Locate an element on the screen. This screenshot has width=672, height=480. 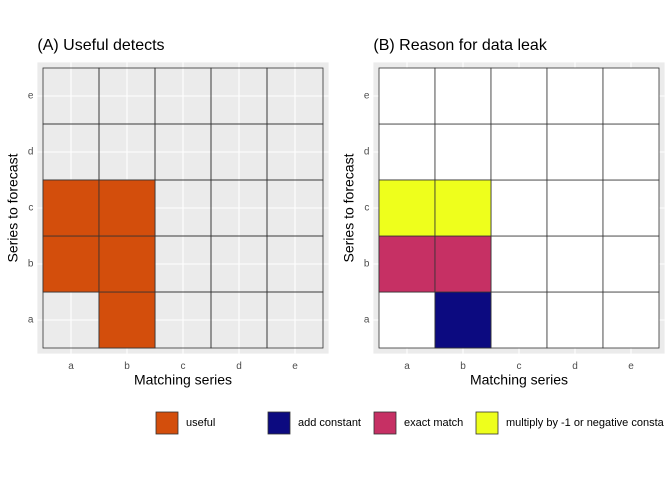
chart-title: (B) Reason for data leak is located at coordinates (460, 45).